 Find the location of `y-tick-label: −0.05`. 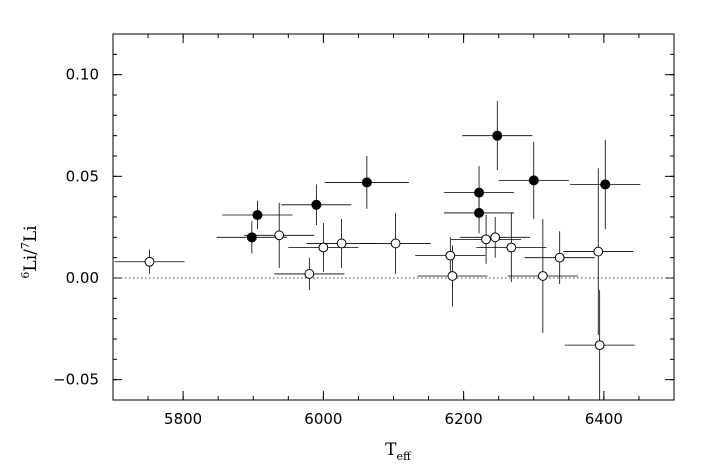

y-tick-label: −0.05 is located at coordinates (76, 380).